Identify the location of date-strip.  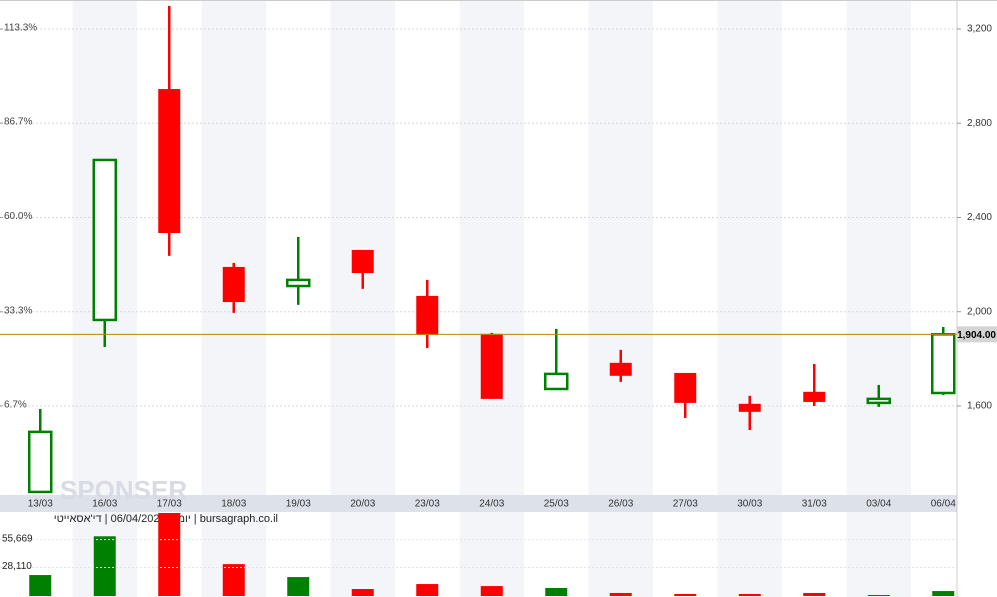
(478, 503).